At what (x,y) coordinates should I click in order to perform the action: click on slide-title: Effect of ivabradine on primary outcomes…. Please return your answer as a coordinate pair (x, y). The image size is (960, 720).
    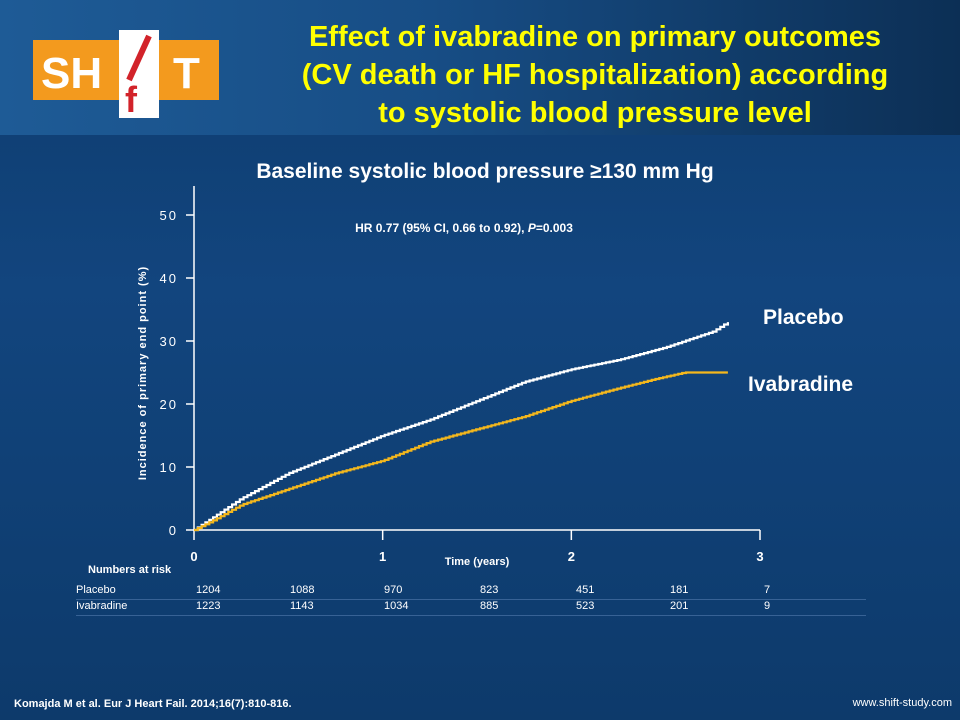
    Looking at the image, I should click on (595, 75).